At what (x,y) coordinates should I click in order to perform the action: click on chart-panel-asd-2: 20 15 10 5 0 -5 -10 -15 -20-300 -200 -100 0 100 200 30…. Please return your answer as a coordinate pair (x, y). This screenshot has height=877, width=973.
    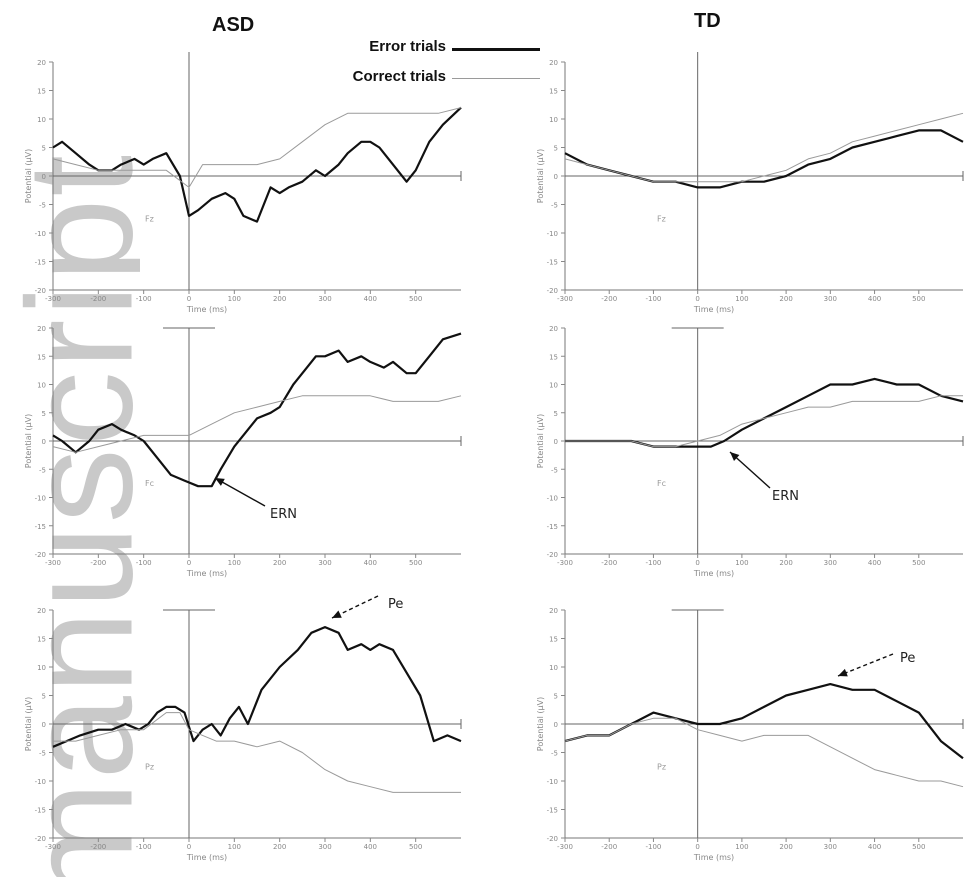
    Looking at the image, I should click on (243, 451).